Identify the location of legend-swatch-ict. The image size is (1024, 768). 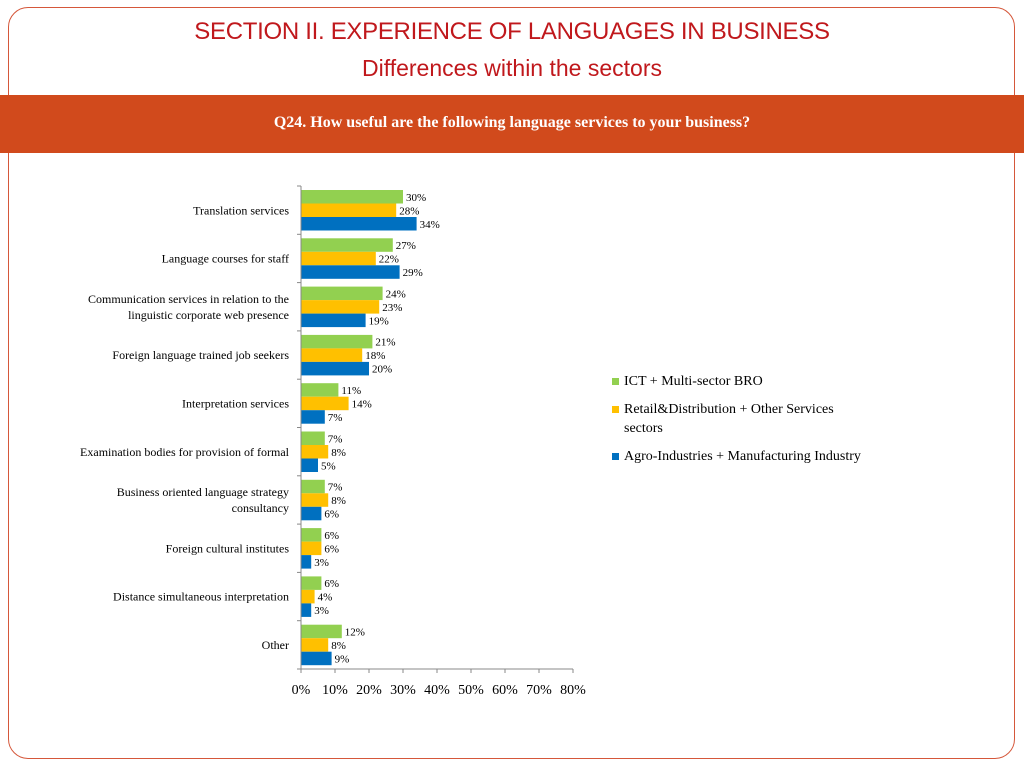
(615, 381).